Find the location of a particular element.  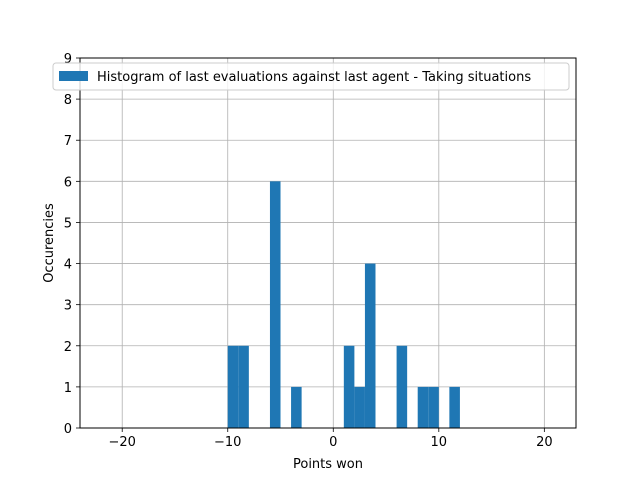

legend-swatch is located at coordinates (73, 76).